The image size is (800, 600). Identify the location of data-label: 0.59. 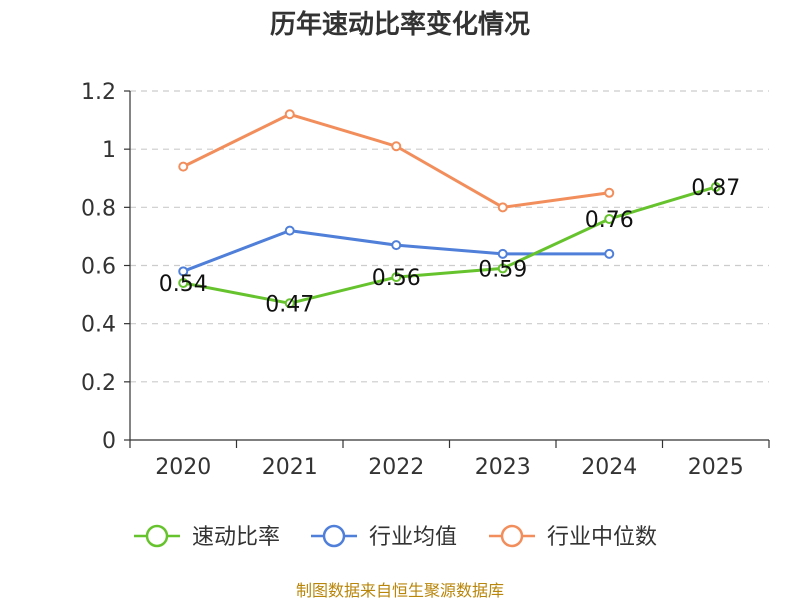
(502, 269).